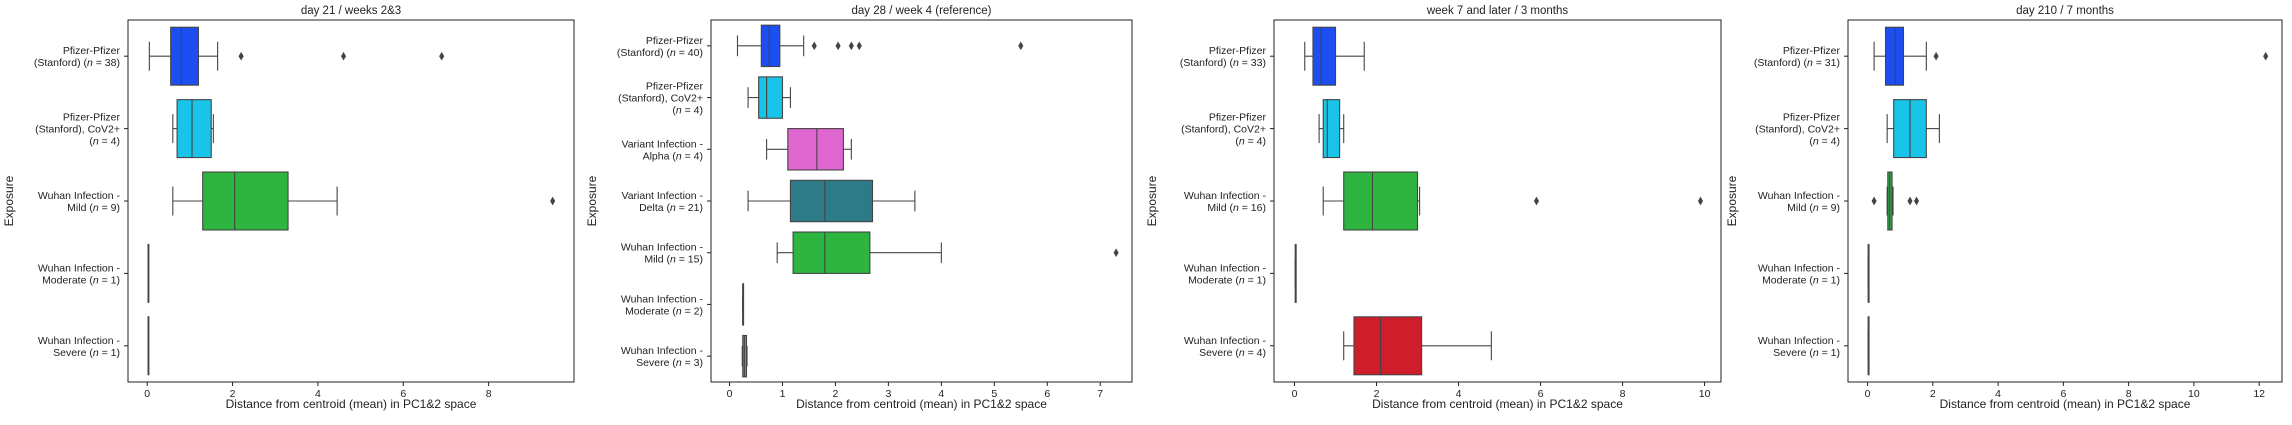 Image resolution: width=2292 pixels, height=425 pixels. Describe the element at coordinates (2065, 11) in the screenshot. I see `chart-title: day 210 / 7 months` at that location.